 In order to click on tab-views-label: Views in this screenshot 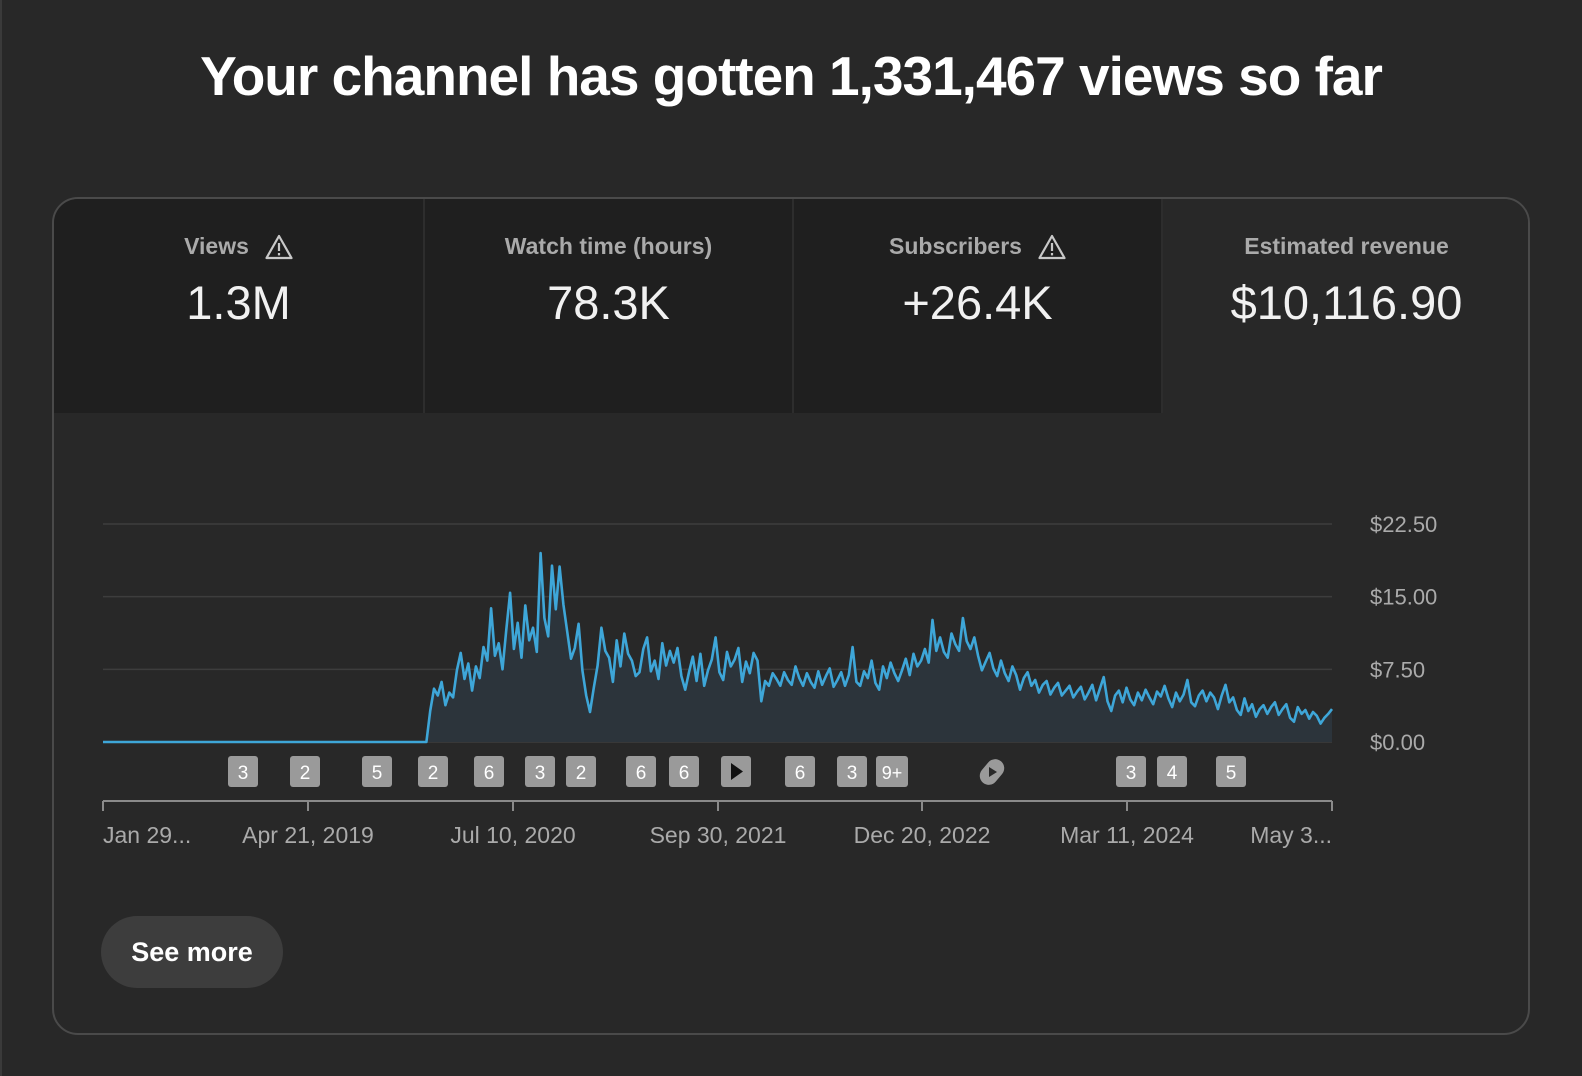, I will do `click(216, 246)`.